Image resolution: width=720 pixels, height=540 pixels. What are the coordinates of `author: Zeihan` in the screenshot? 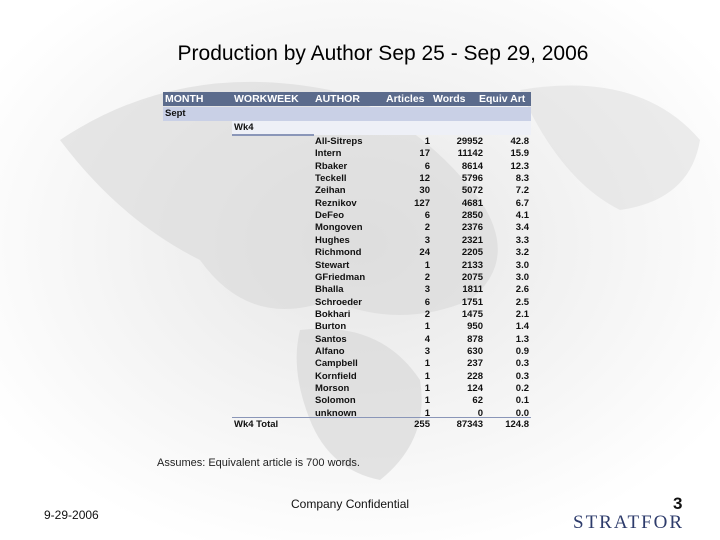 It's located at (330, 191).